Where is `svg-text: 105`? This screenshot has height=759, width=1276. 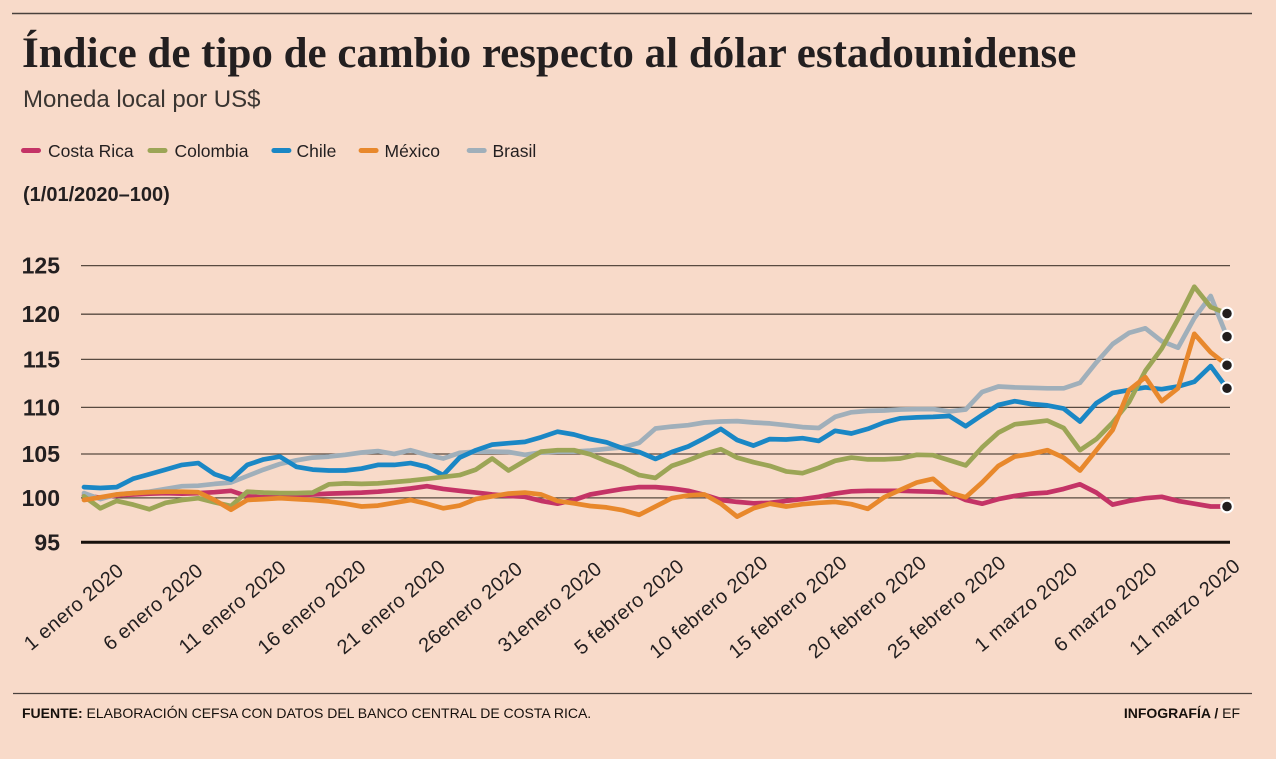
svg-text: 105 is located at coordinates (41, 454).